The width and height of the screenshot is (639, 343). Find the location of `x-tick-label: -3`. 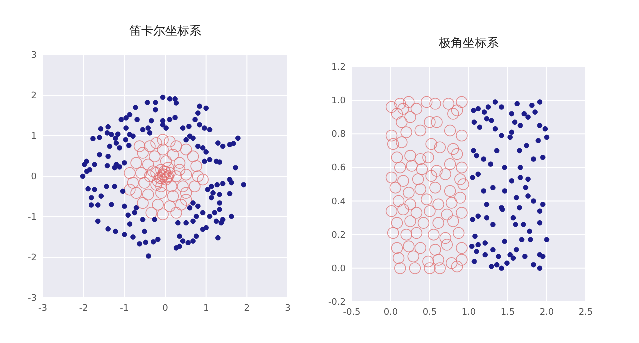

x-tick-label: -3 is located at coordinates (43, 309).